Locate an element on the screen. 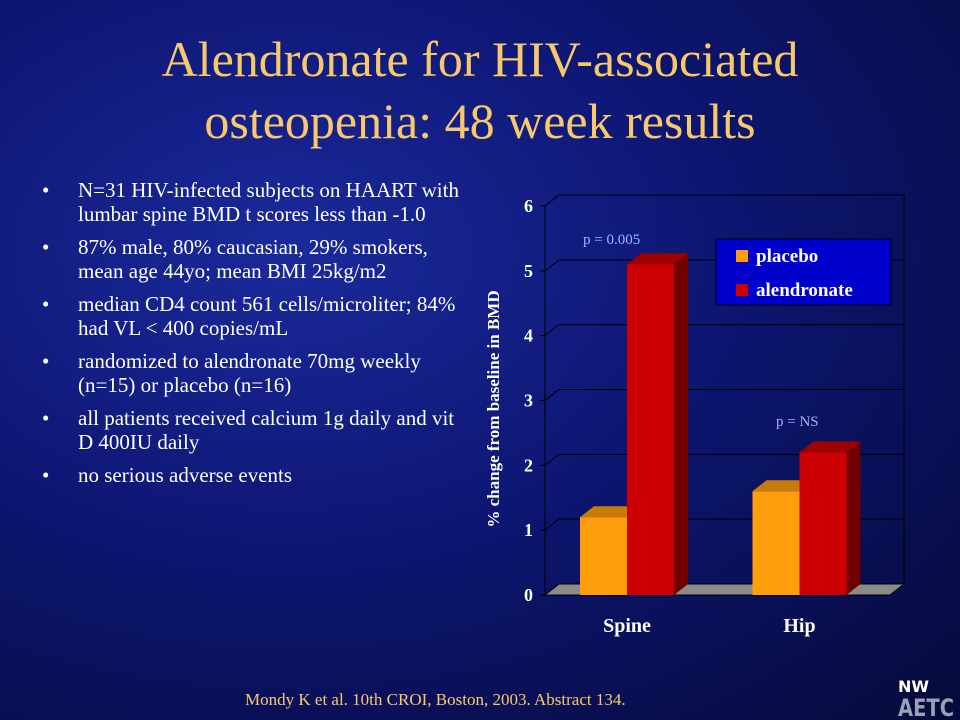 The image size is (960, 720). chart-legend: placebo alendronate is located at coordinates (803, 272).